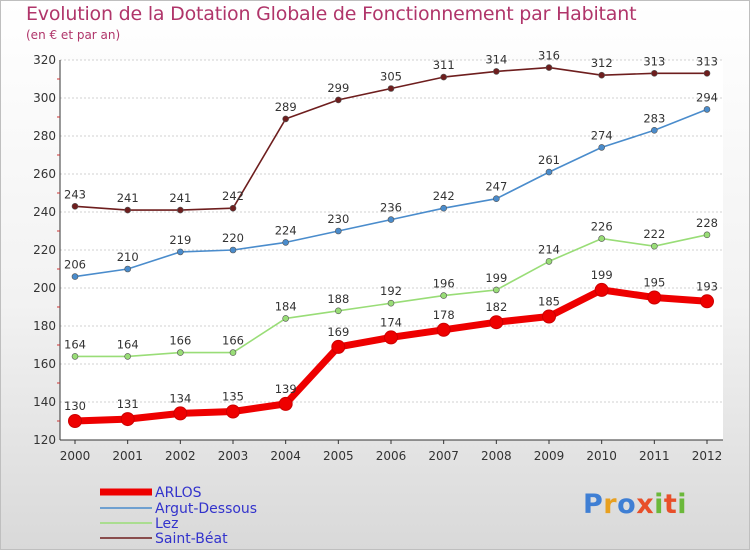 This screenshot has width=750, height=550. What do you see at coordinates (654, 456) in the screenshot?
I see `x-tick-label: 2011` at bounding box center [654, 456].